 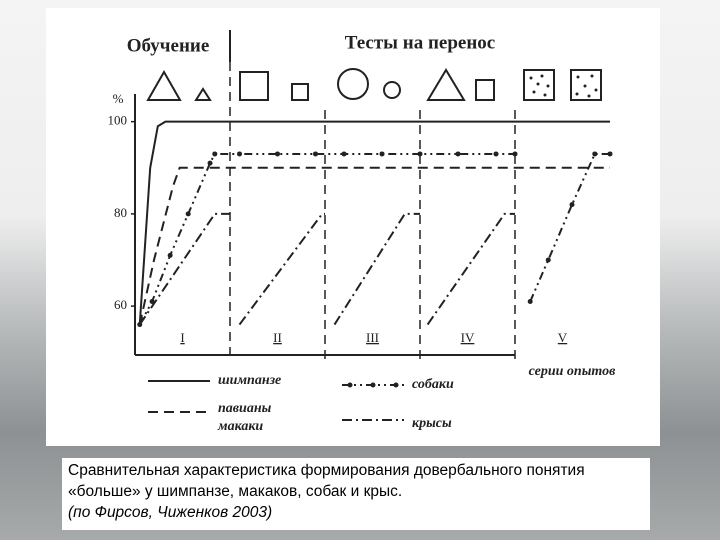 I want to click on y-axis-label: %, so click(x=118, y=98).